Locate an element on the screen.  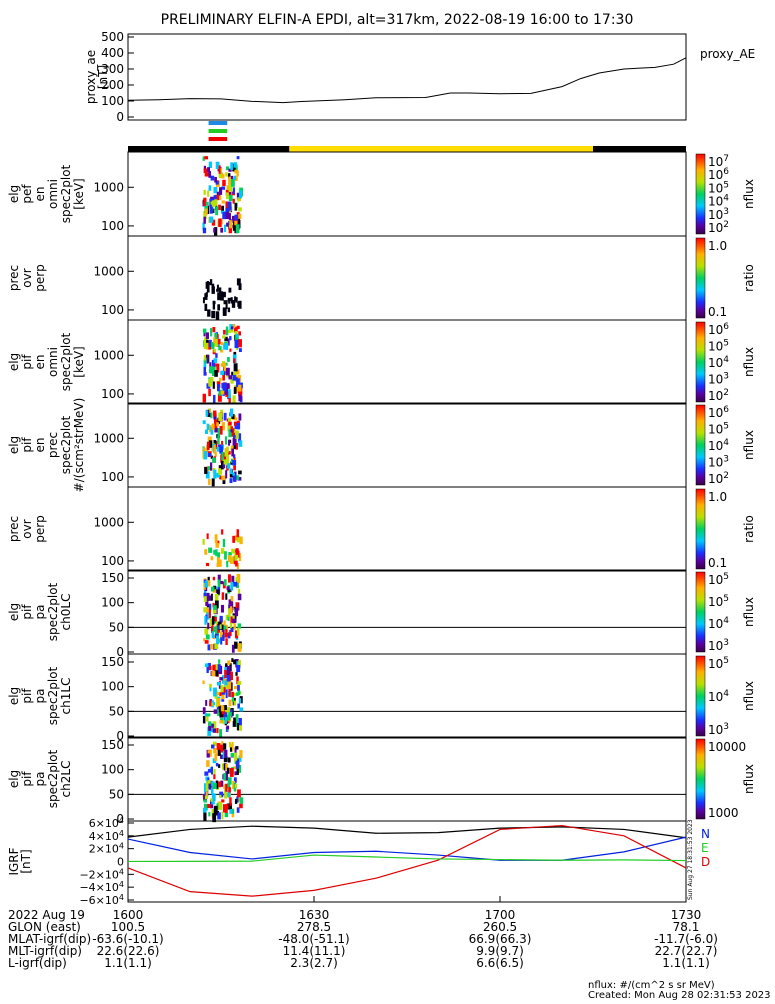
igrf-ytick-label: −2×104 is located at coordinates (101, 874).